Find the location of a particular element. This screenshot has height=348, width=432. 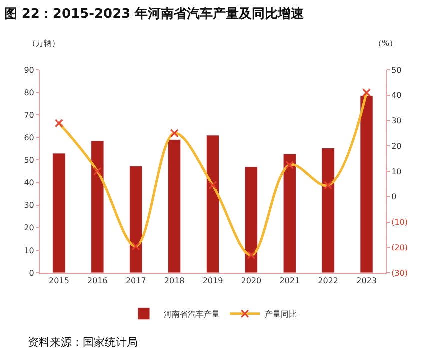

y2-tick-label: 30 is located at coordinates (397, 121).